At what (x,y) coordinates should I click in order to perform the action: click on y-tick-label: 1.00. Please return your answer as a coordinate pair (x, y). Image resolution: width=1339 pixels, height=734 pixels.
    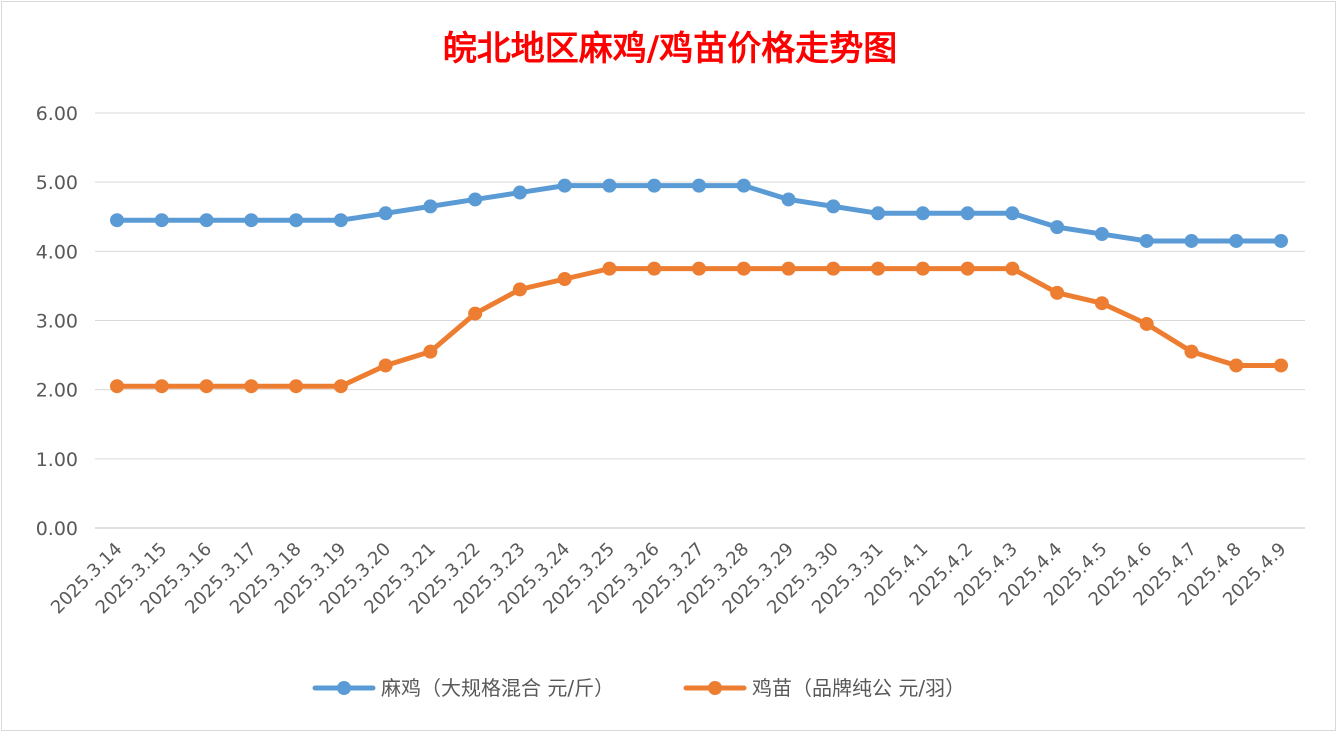
    Looking at the image, I should click on (57, 460).